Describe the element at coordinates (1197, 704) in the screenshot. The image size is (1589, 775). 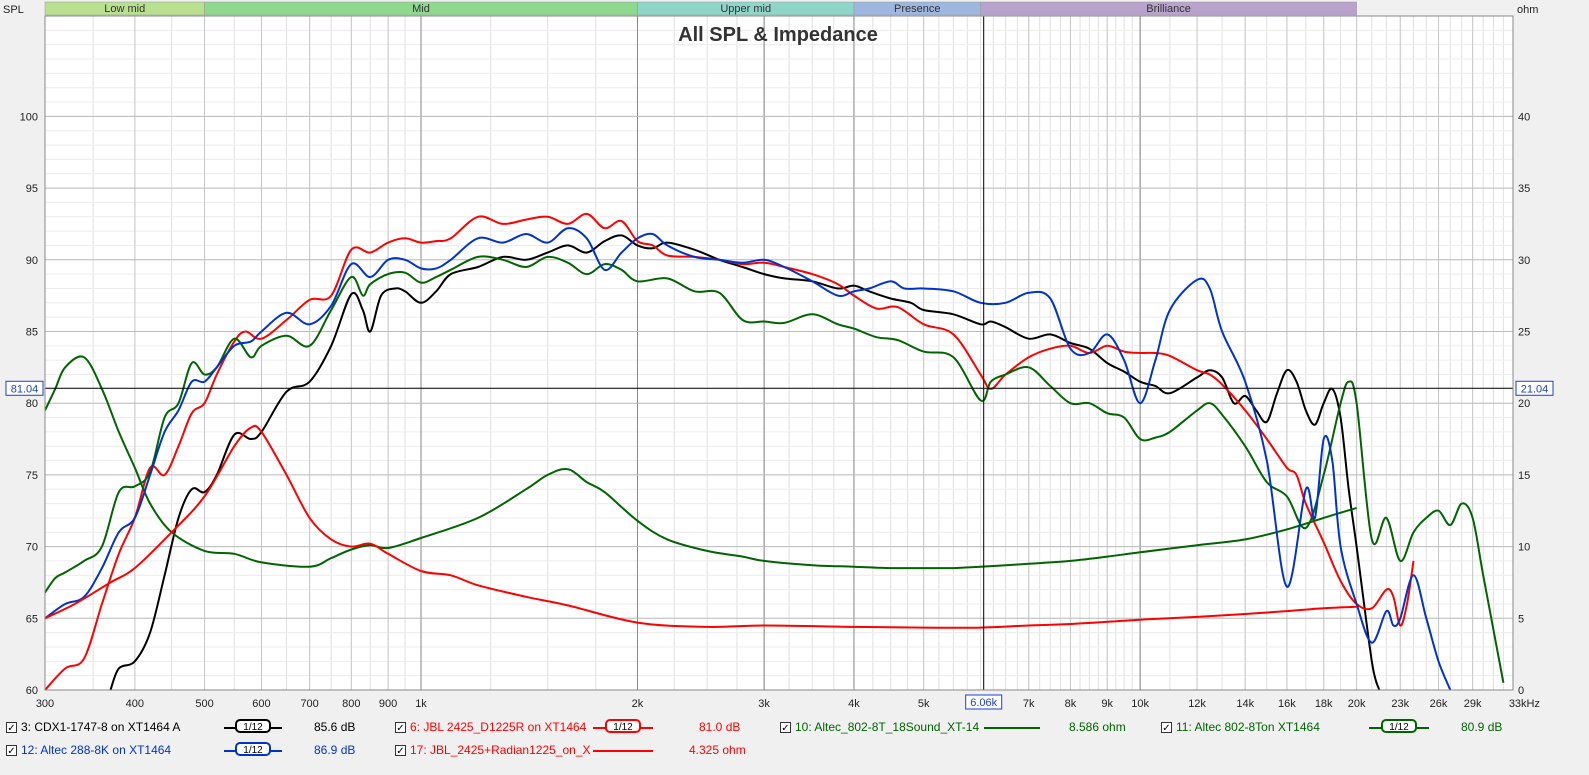
I see `x-tick-label-16: 12k` at that location.